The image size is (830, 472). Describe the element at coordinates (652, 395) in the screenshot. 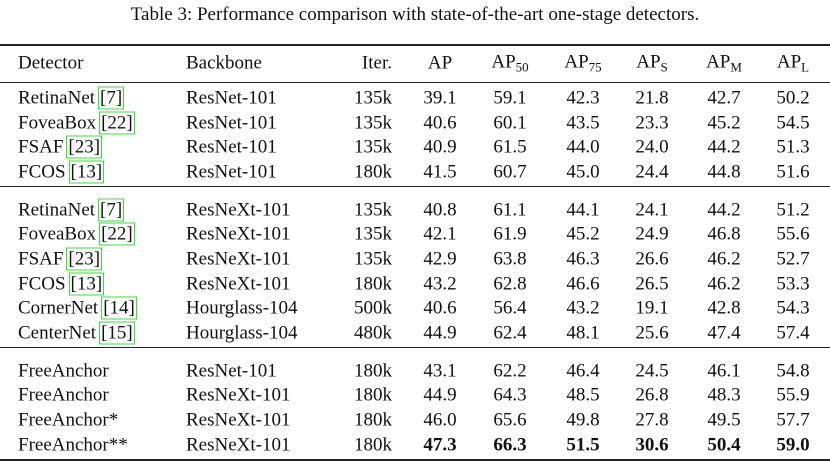

I see `metric-cell: 26.8` at that location.